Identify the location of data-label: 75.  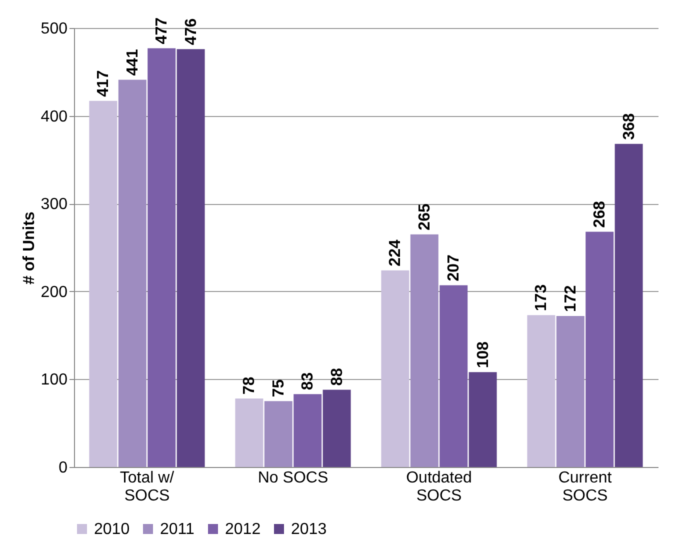
(279, 388).